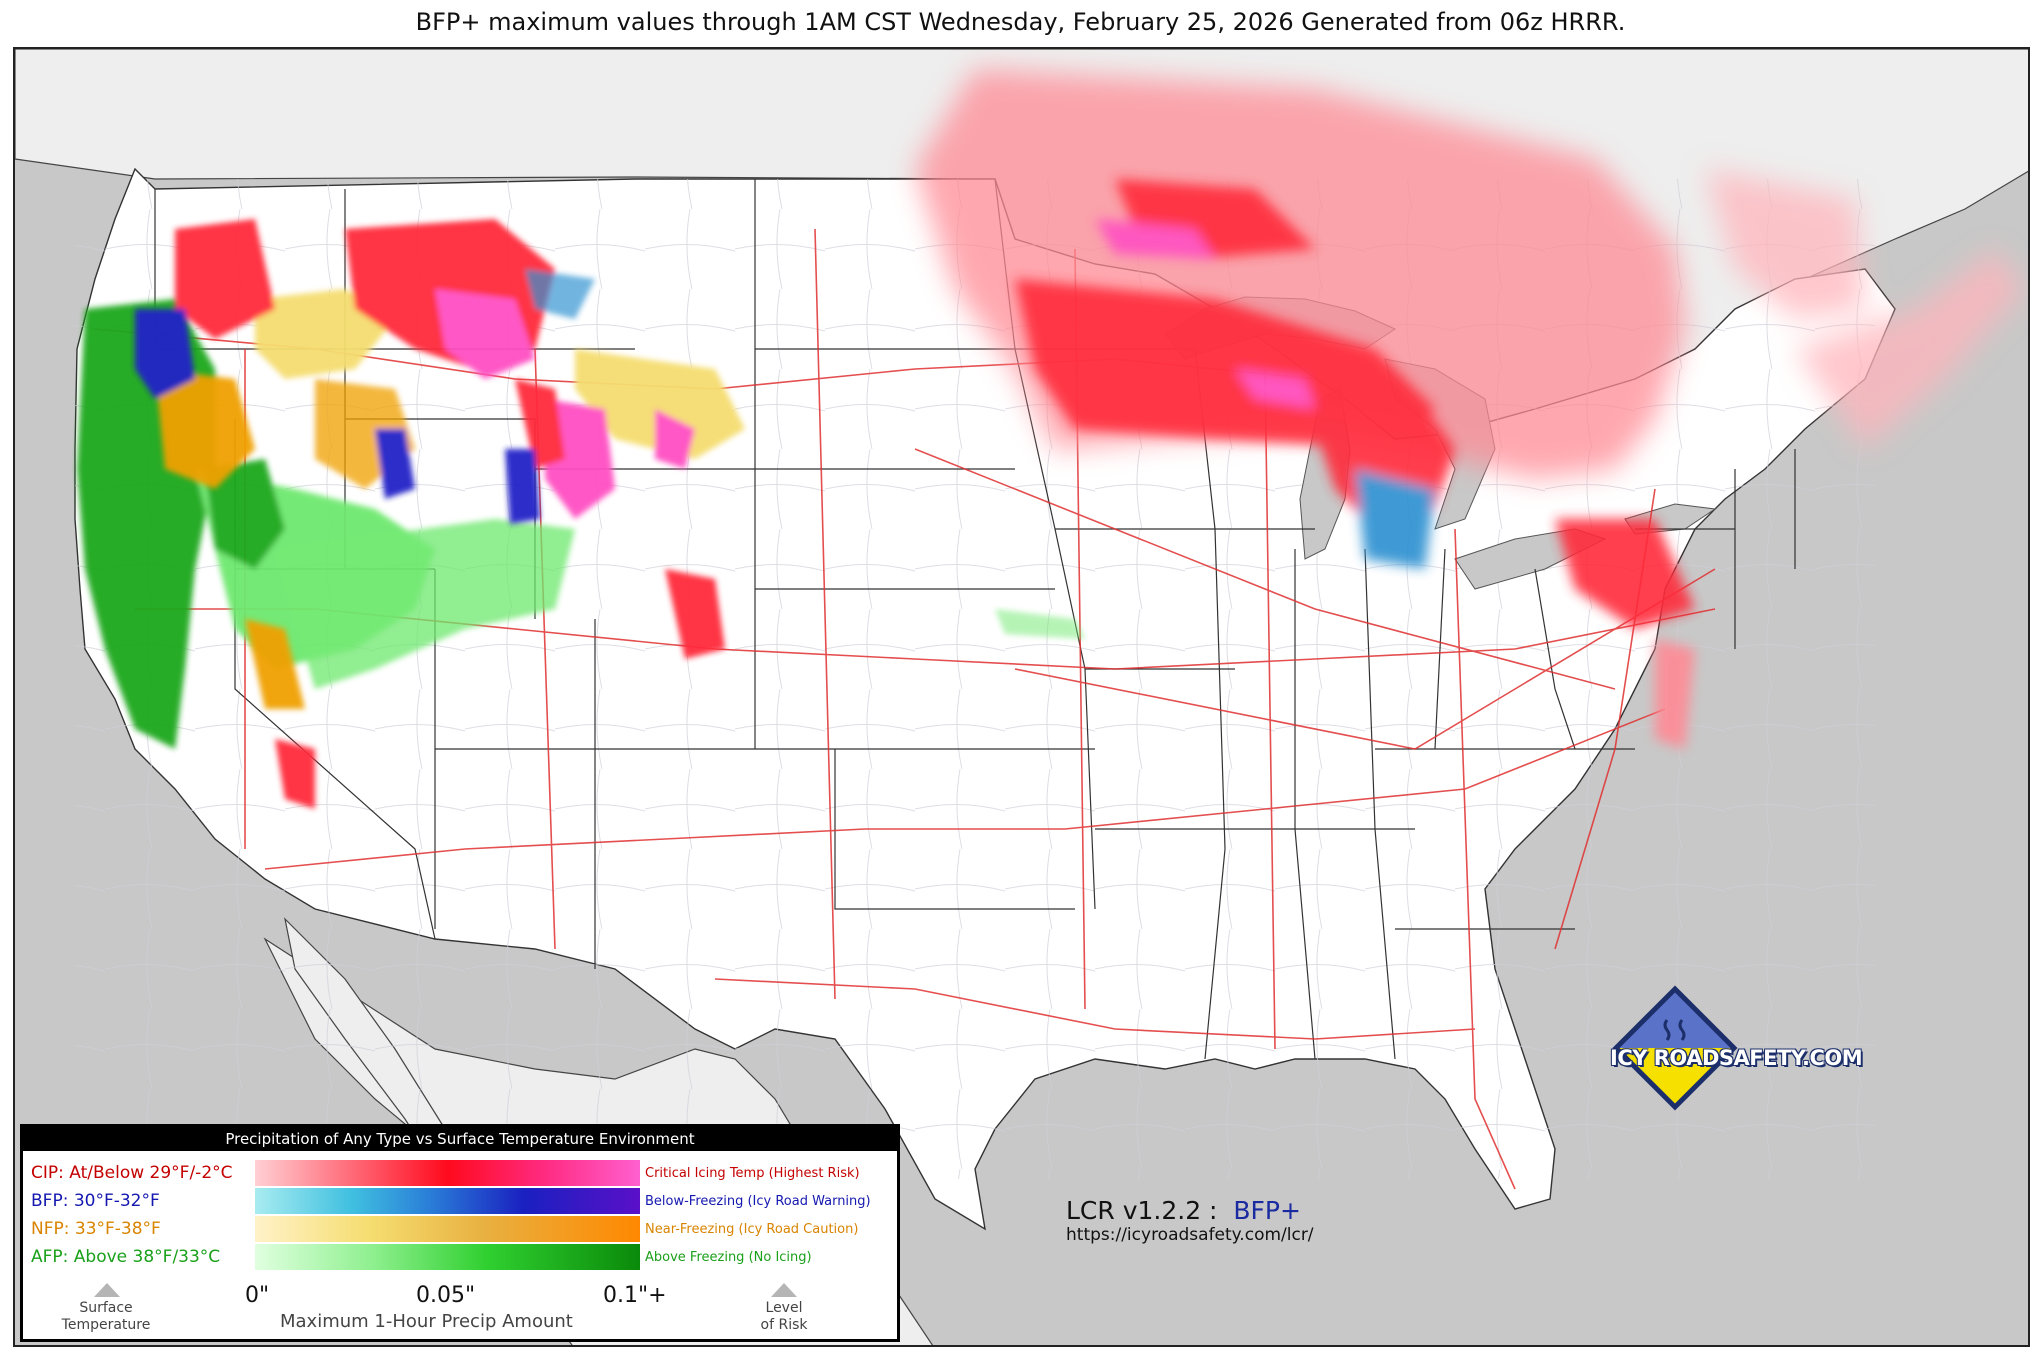 This screenshot has height=1359, width=2041. I want to click on legend-axis-title: Maximum 1-Hour Precip Amount, so click(426, 1321).